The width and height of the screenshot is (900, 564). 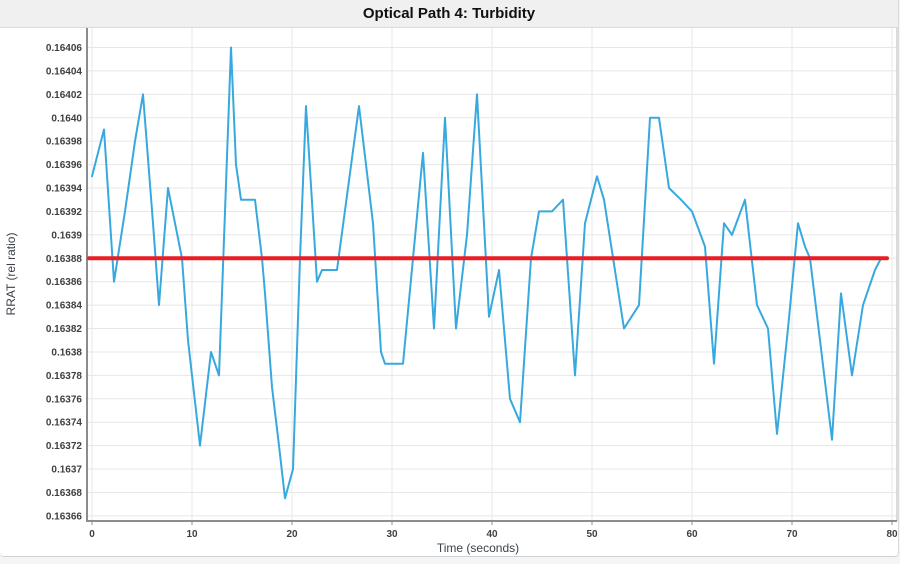 I want to click on y-tick-label: 0.16382, so click(x=64, y=329).